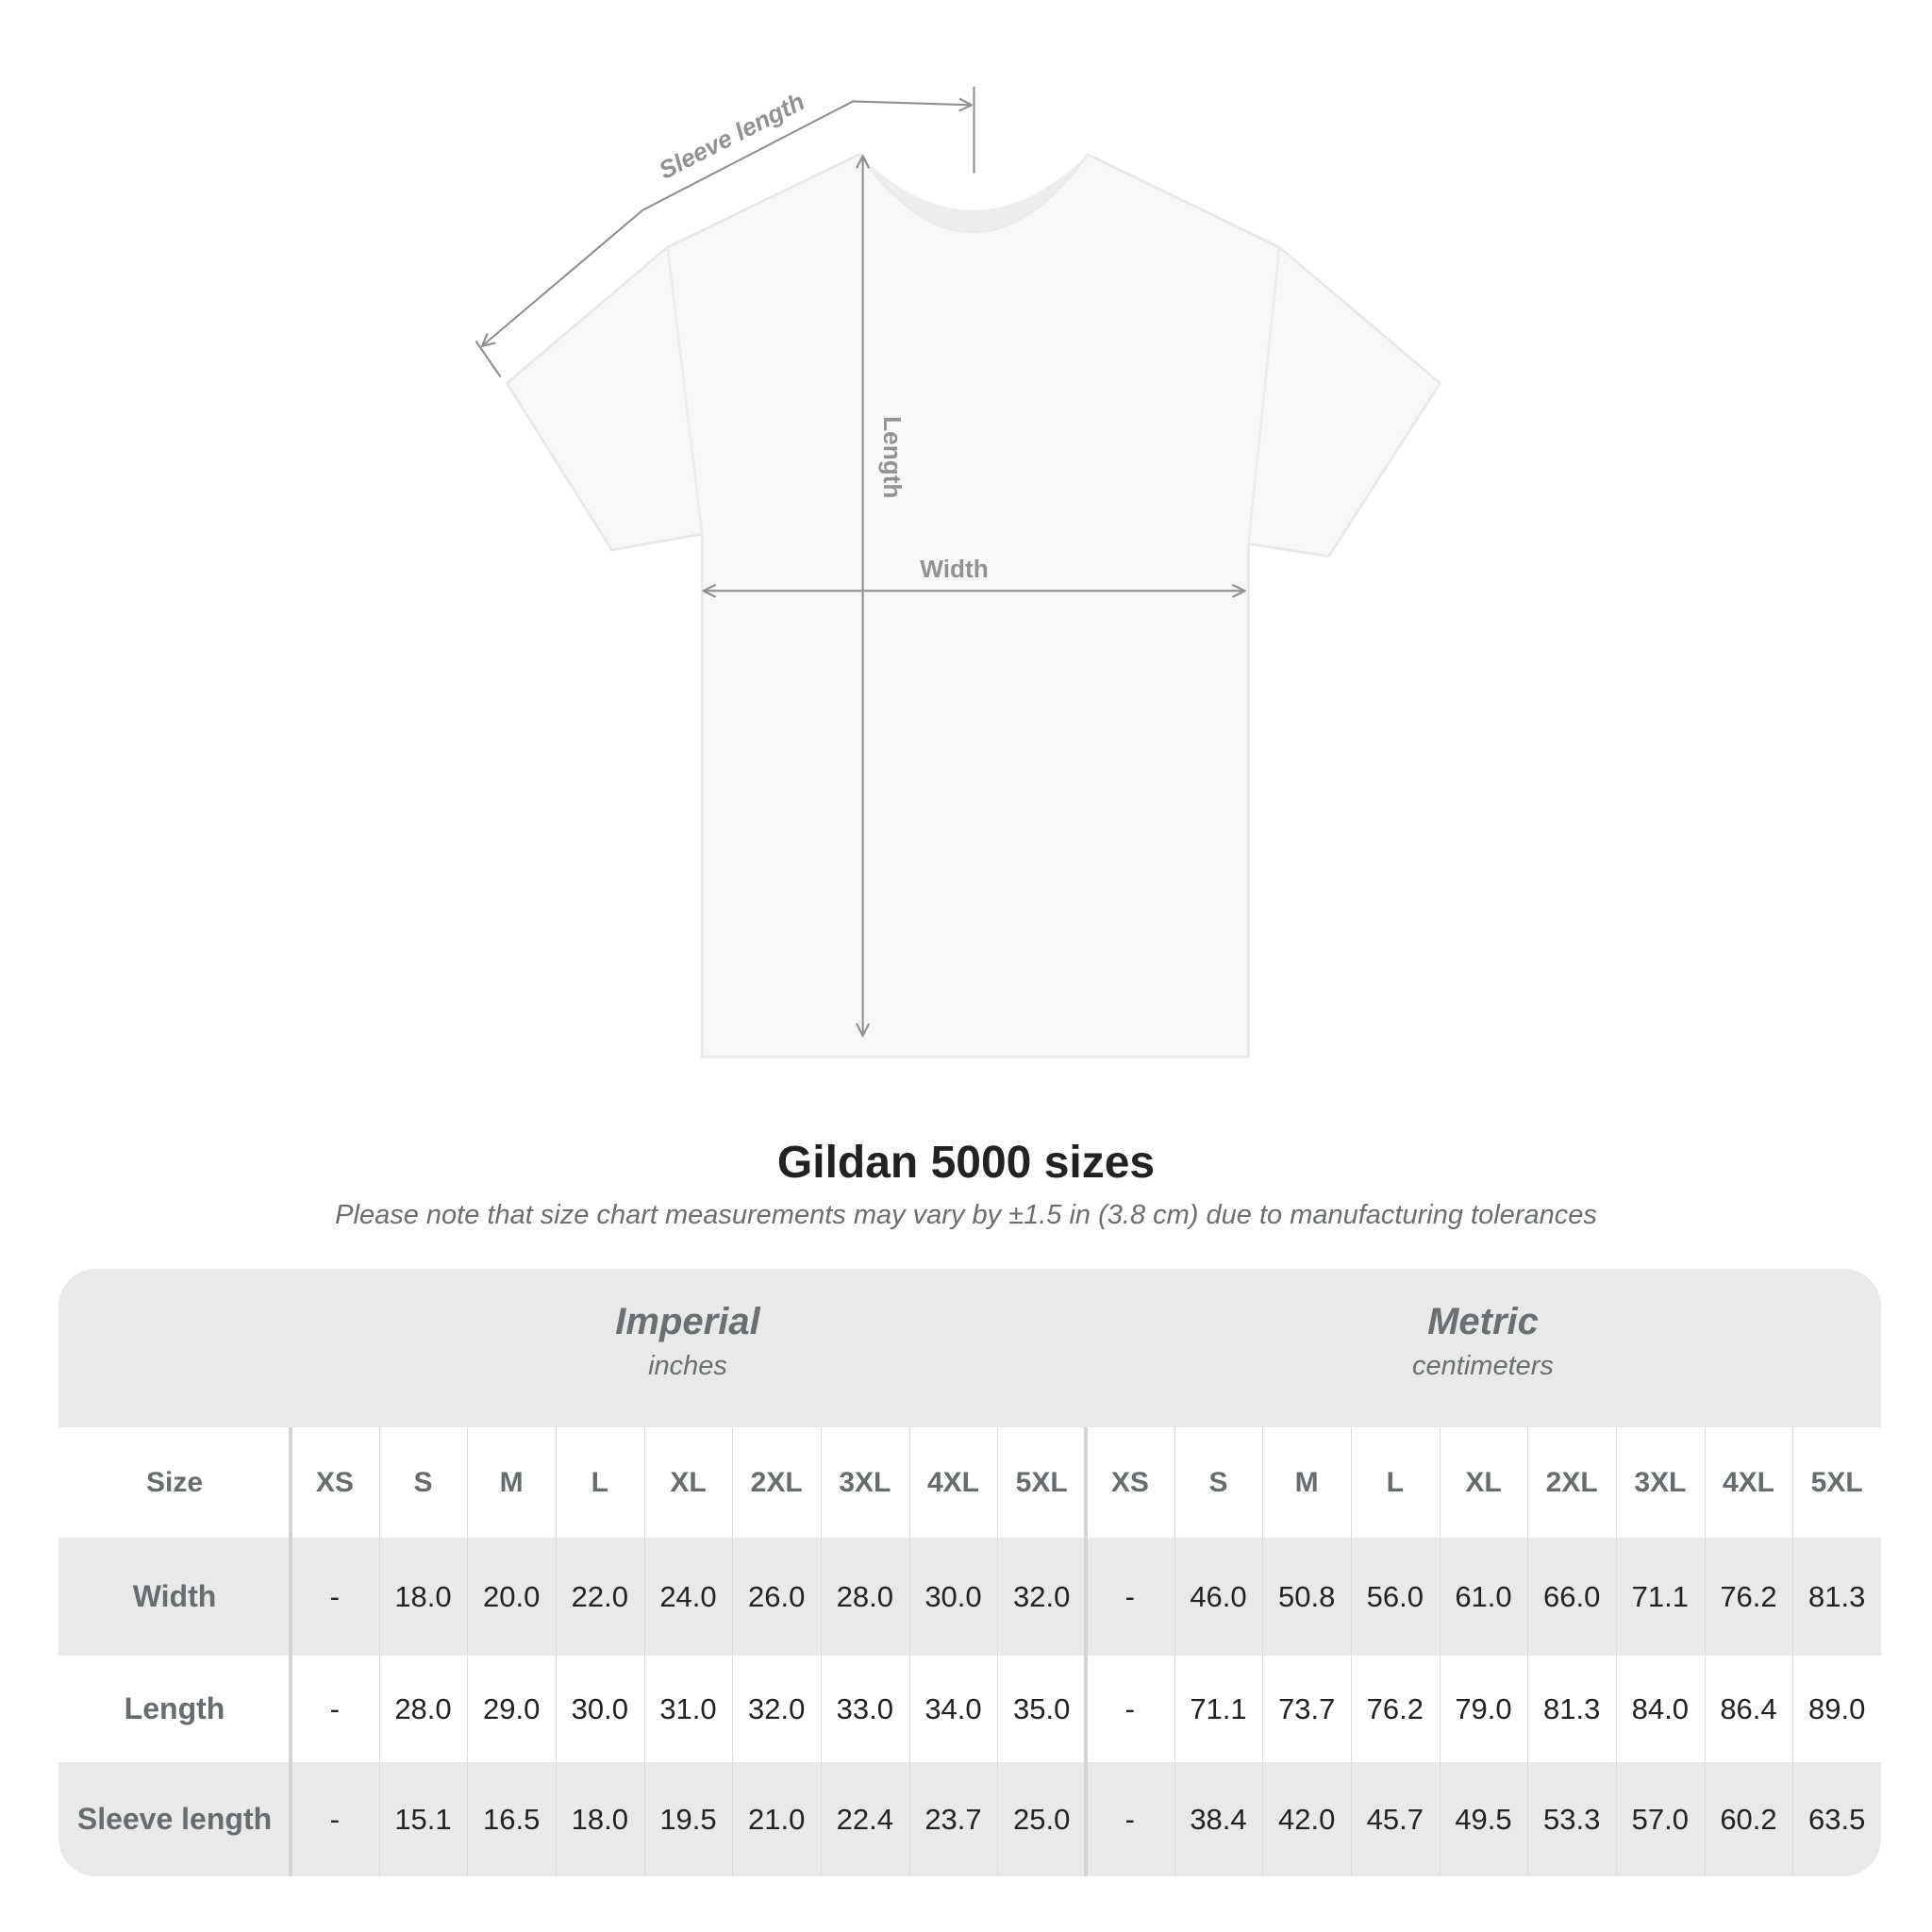  I want to click on row-band-width, so click(969, 1597).